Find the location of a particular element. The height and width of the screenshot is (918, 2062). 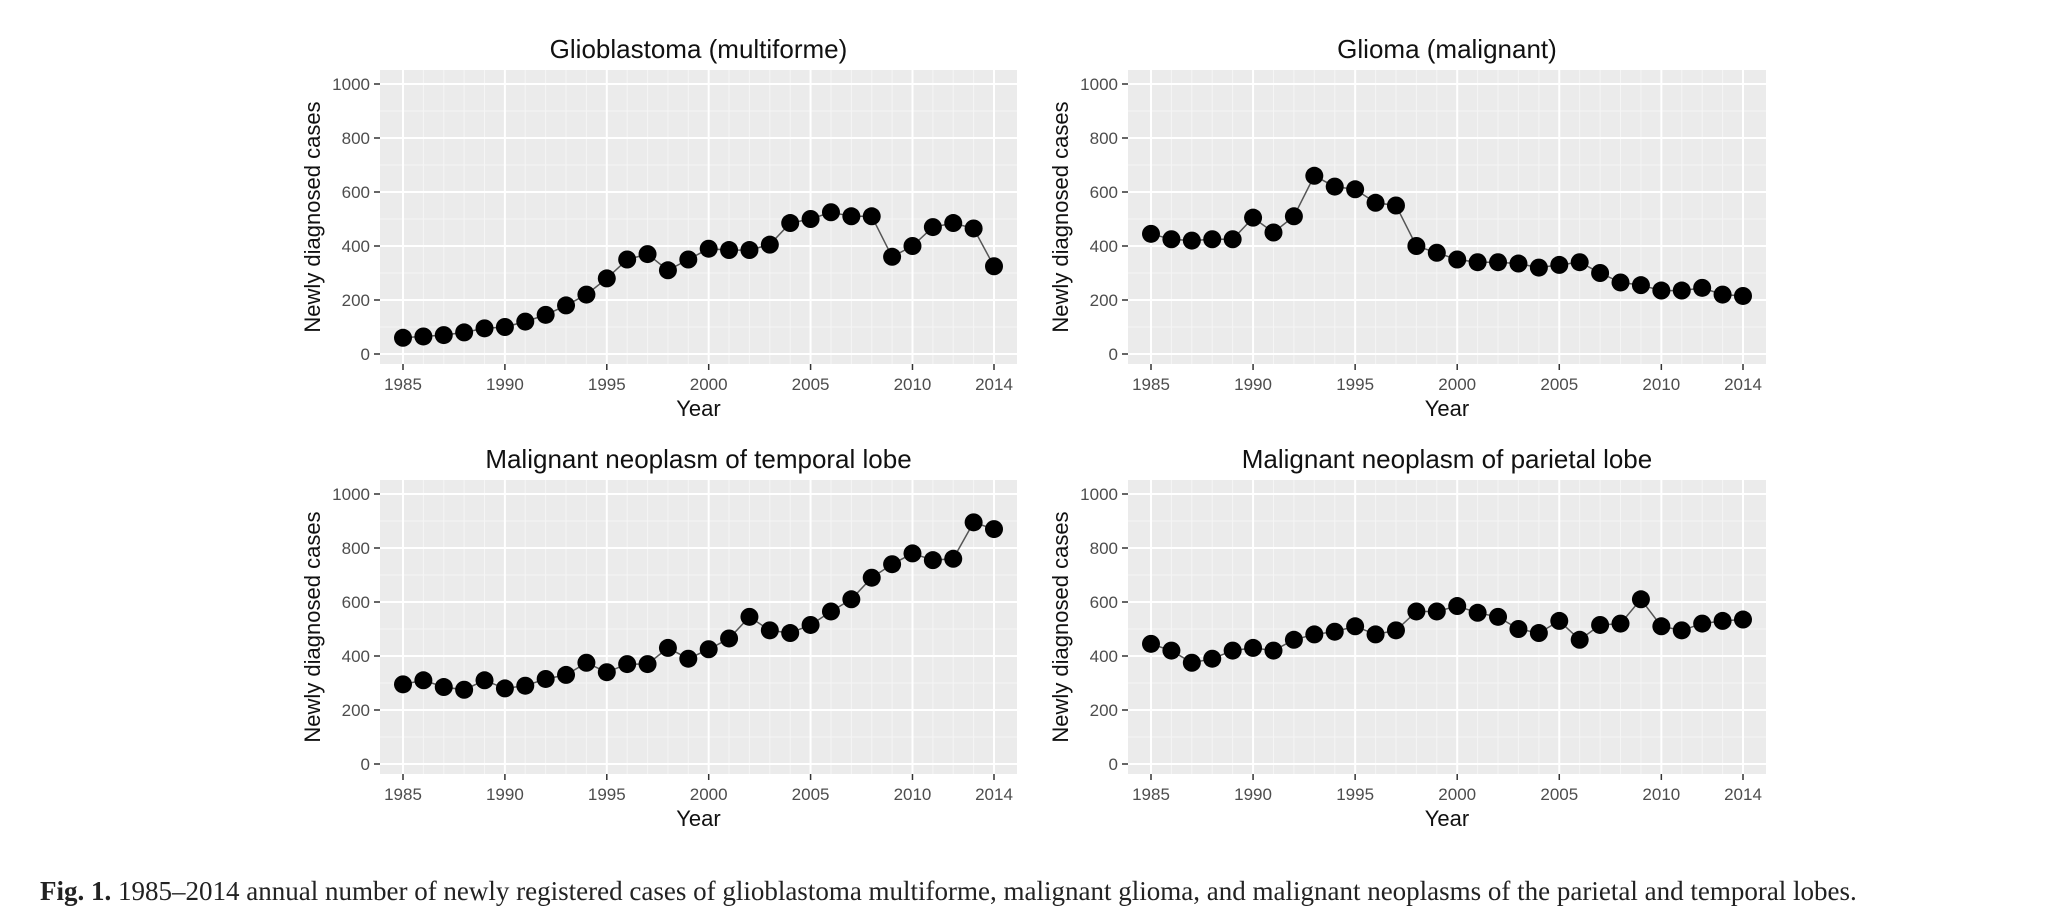

chart-title: Malignant neoplasm of parietal lobe is located at coordinates (1447, 459).